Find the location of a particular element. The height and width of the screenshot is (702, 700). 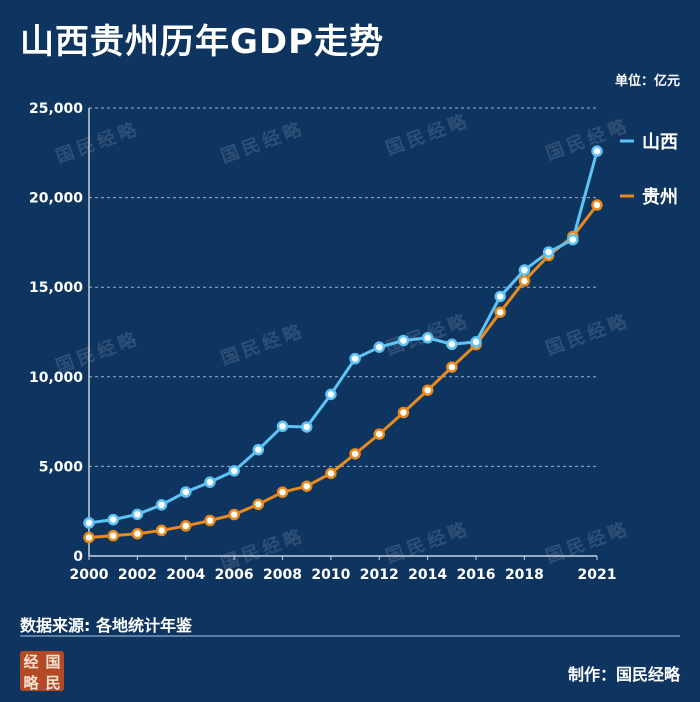

x-tick-label: 2006 is located at coordinates (234, 575).